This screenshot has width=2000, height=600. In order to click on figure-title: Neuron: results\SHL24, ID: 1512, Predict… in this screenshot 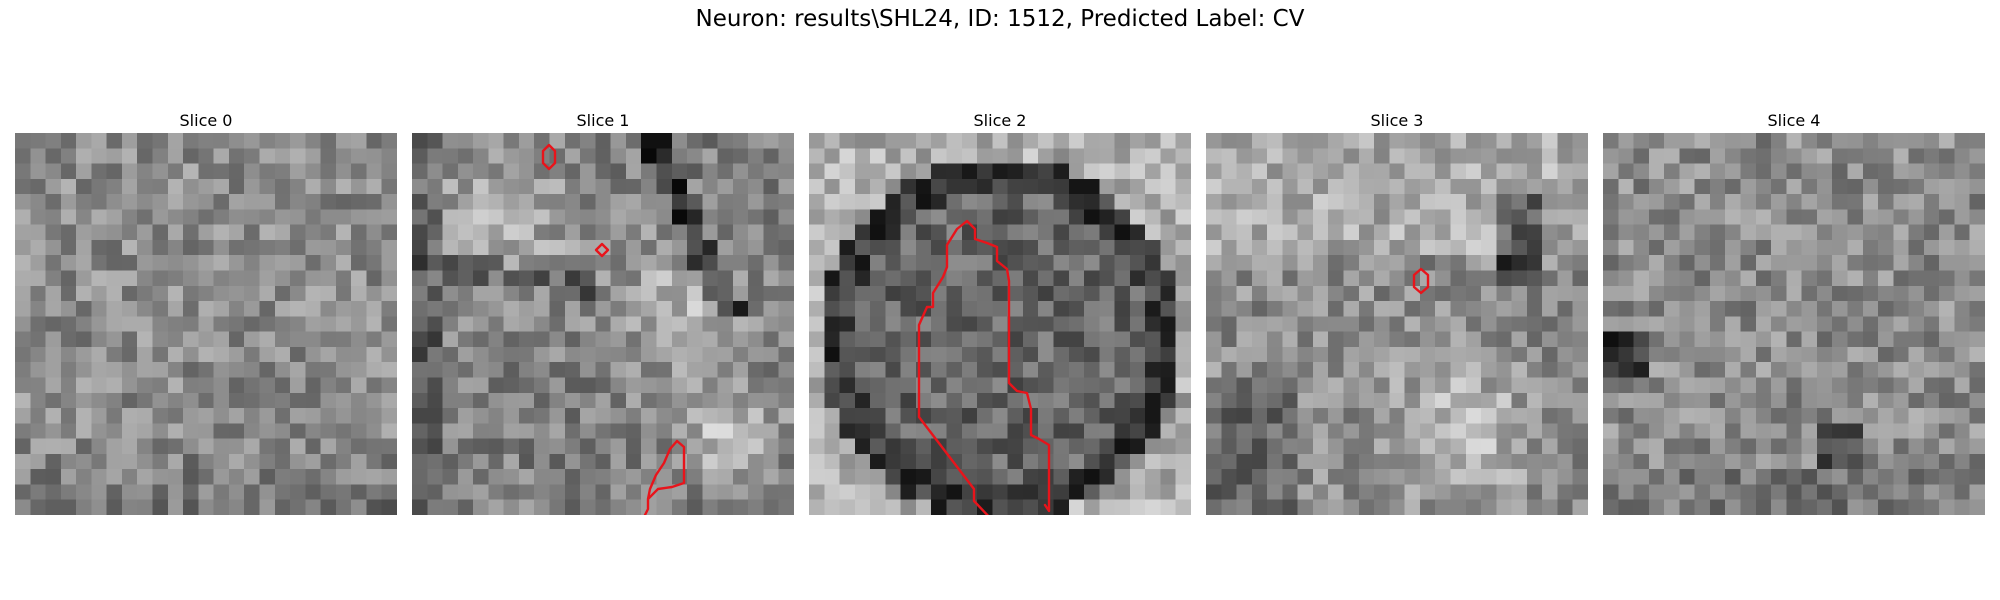, I will do `click(1000, 19)`.